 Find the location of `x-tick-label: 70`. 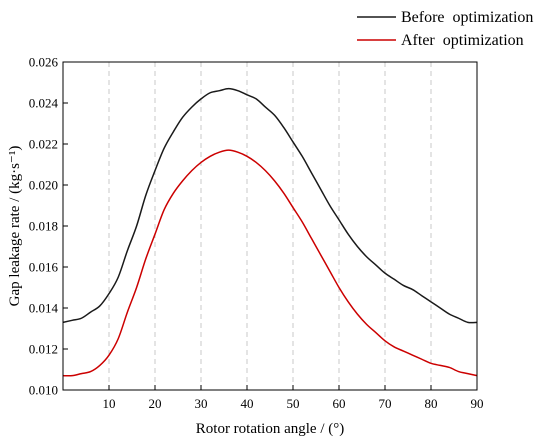

x-tick-label: 70 is located at coordinates (385, 403).